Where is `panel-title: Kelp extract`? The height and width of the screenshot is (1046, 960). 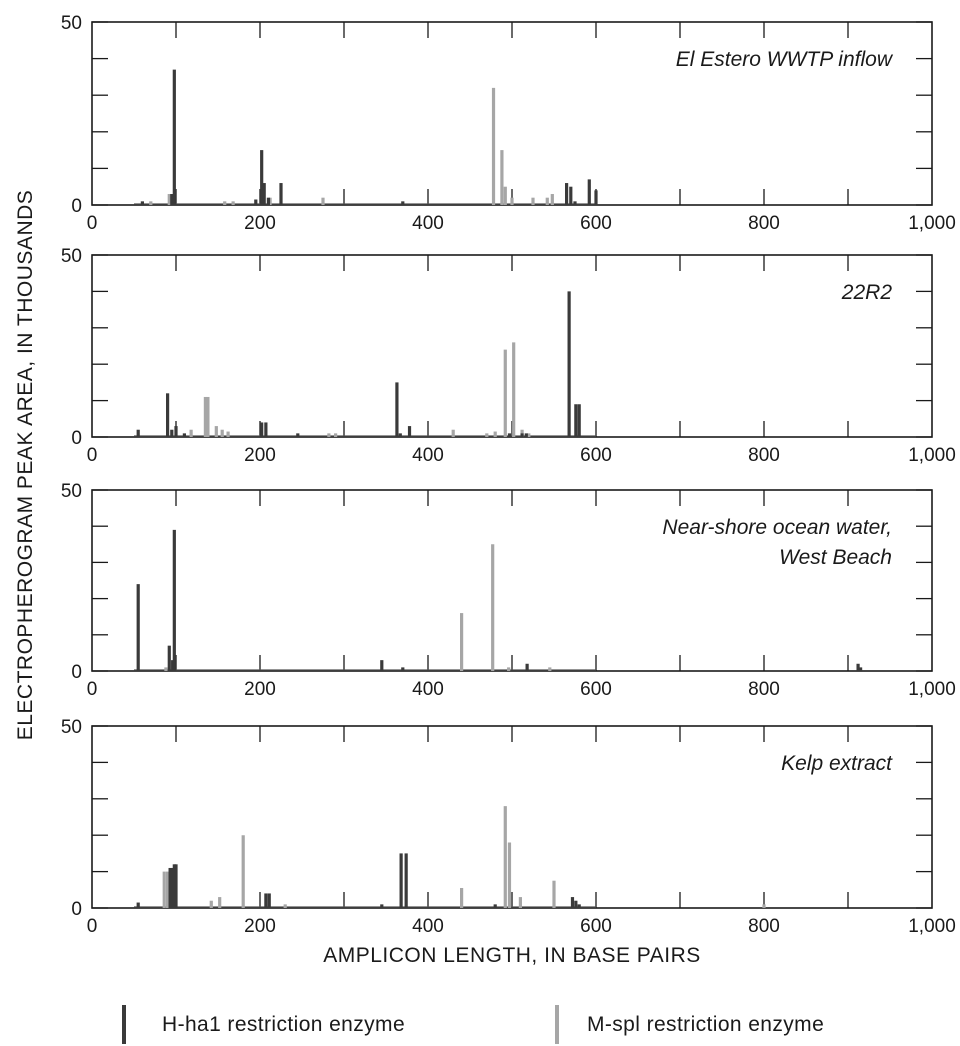
panel-title: Kelp extract is located at coordinates (837, 763).